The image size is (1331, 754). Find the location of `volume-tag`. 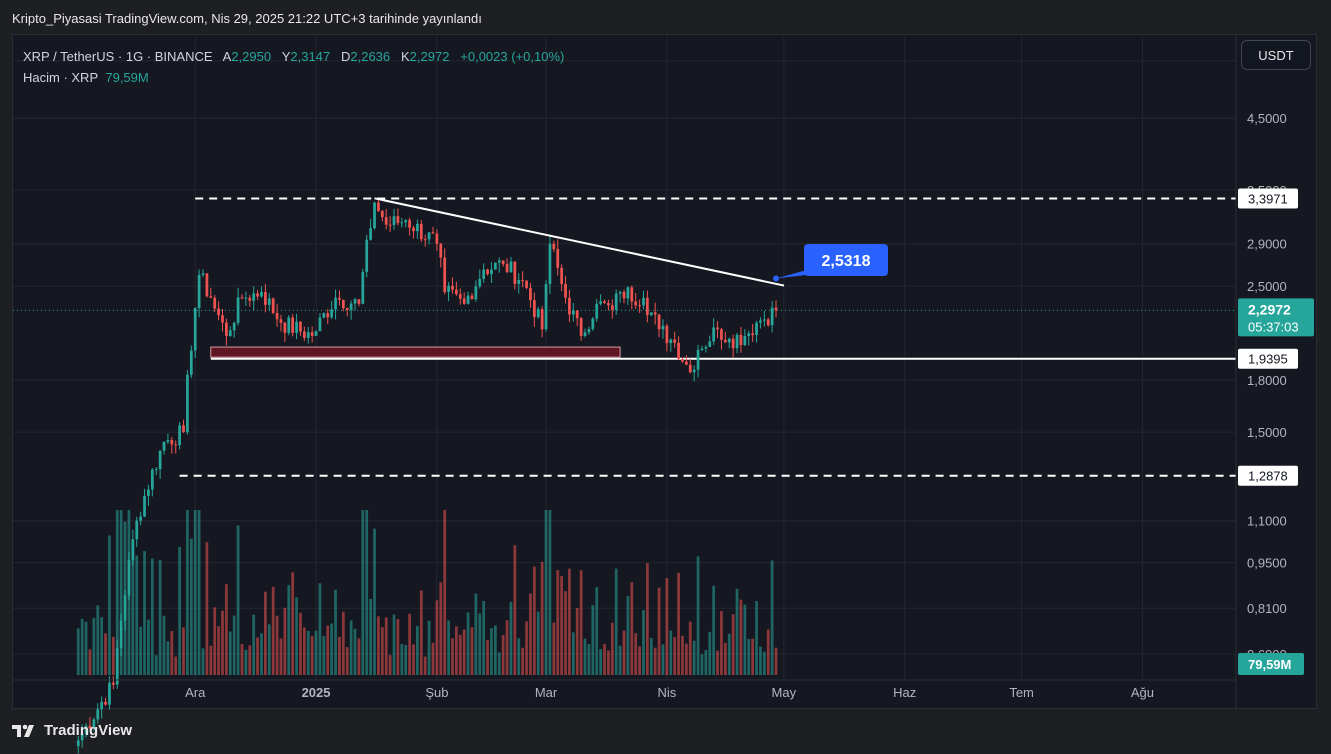

volume-tag is located at coordinates (1271, 664).